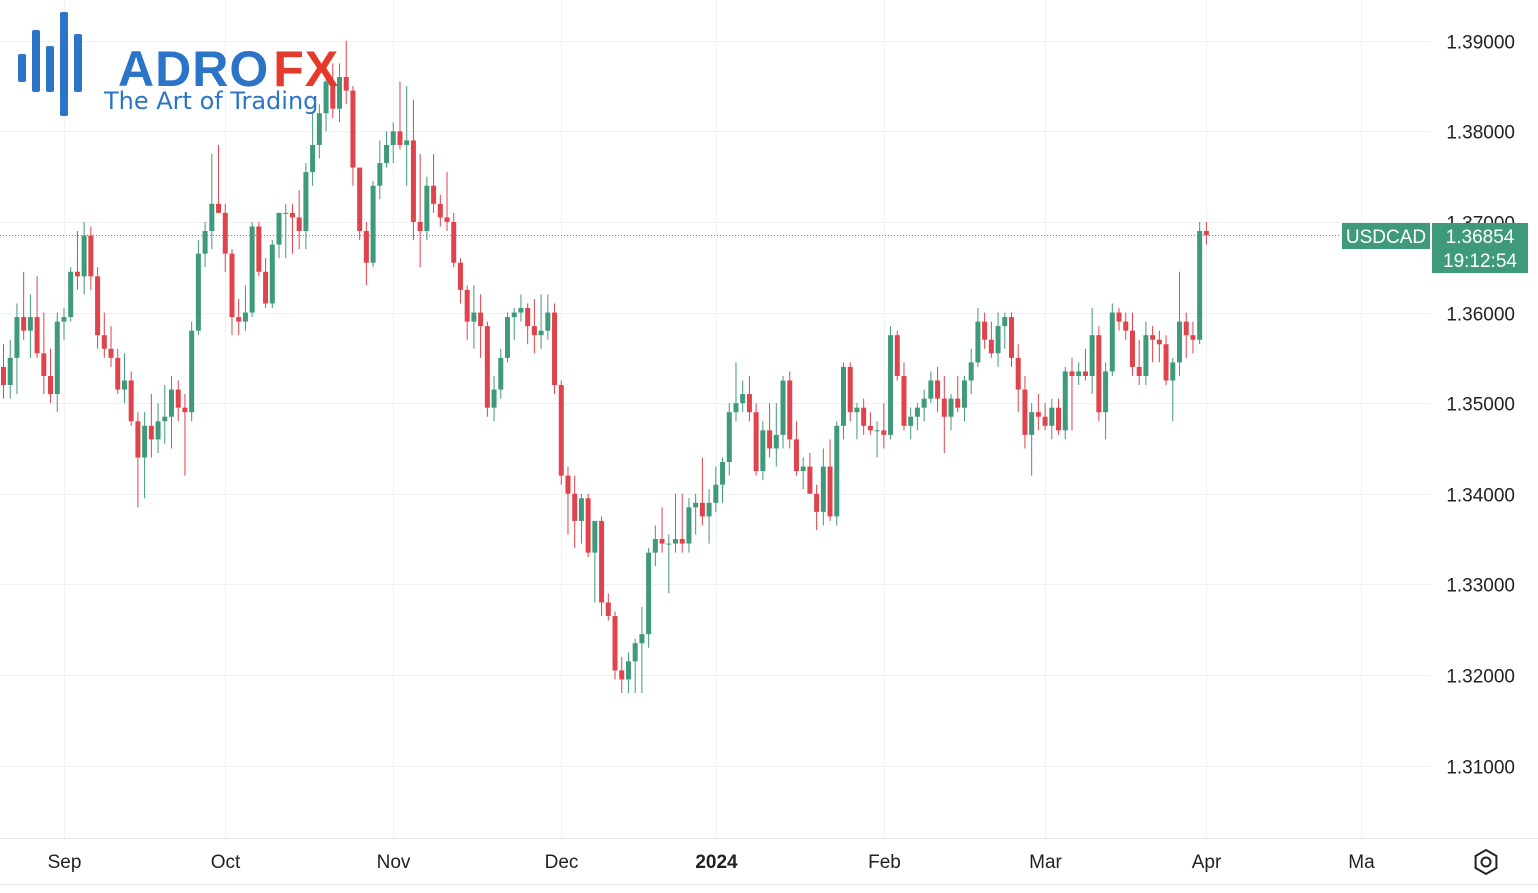 The image size is (1538, 893). I want to click on bar-countdown-label: 19:12:54, so click(1480, 261).